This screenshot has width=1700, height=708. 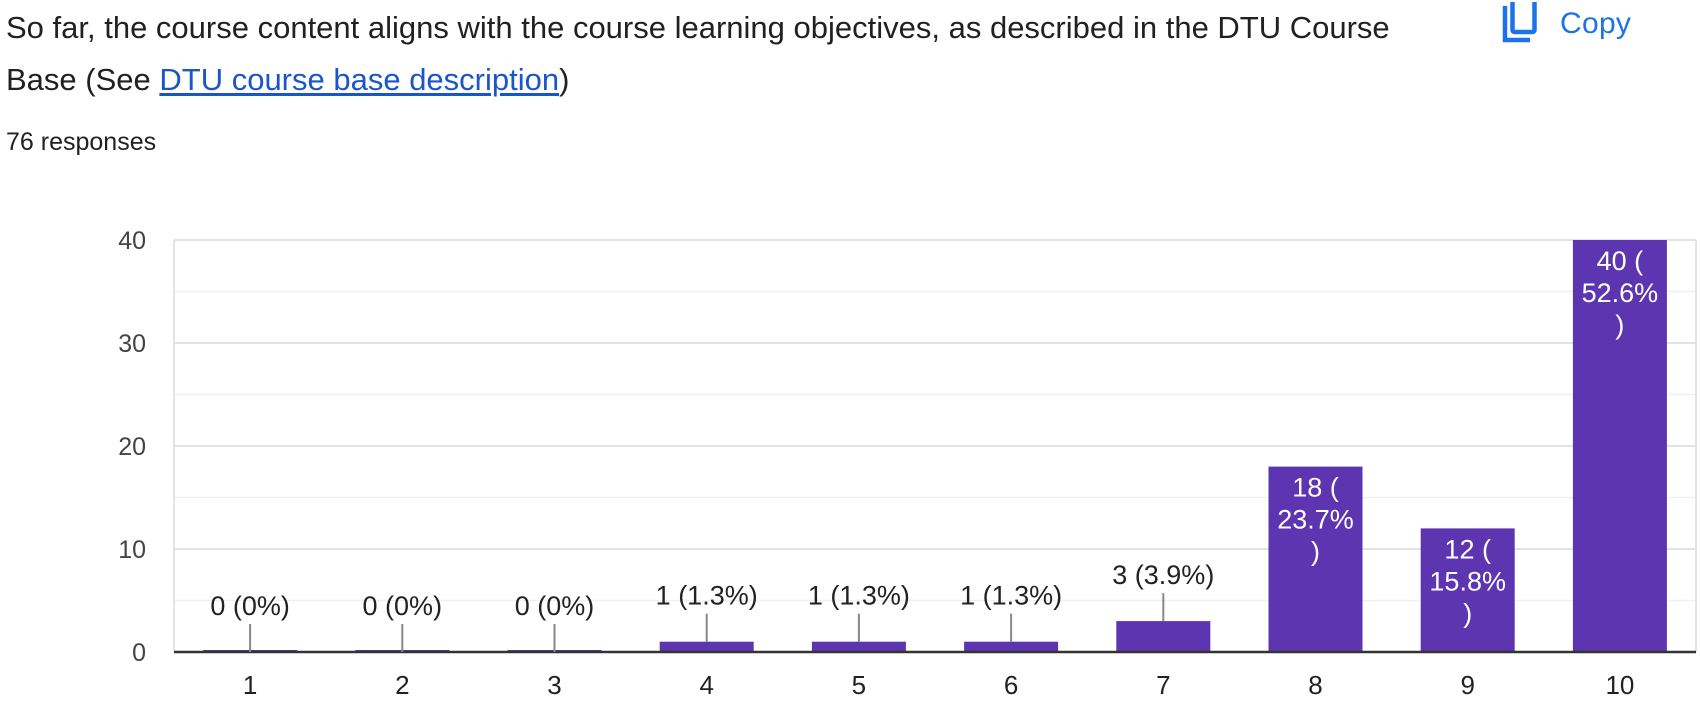 What do you see at coordinates (1163, 575) in the screenshot?
I see `data-label: 3 (3.9%)` at bounding box center [1163, 575].